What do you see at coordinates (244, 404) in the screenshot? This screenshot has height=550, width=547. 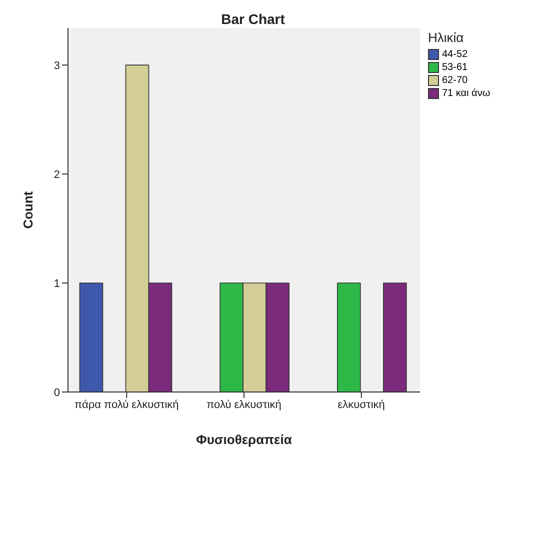 I see `x-tick-label: πολύ ελκυστική` at bounding box center [244, 404].